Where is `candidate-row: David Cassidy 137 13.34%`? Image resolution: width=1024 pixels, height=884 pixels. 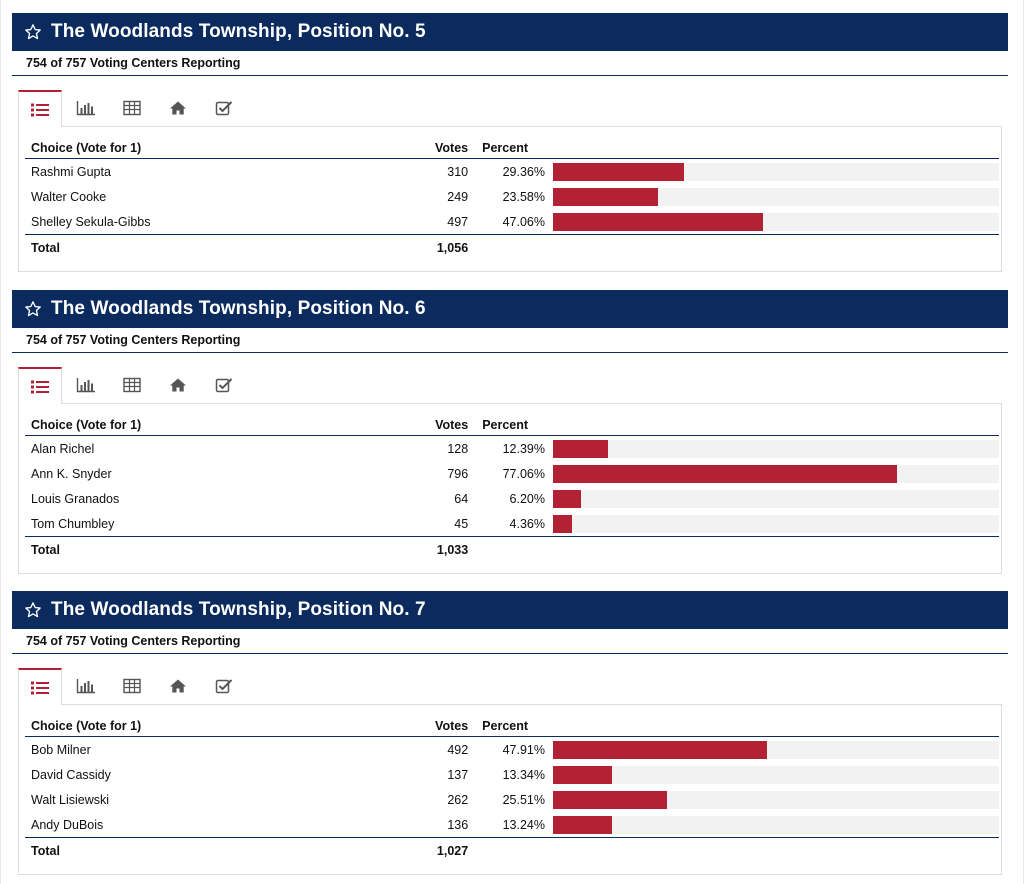 candidate-row: David Cassidy 137 13.34% is located at coordinates (512, 774).